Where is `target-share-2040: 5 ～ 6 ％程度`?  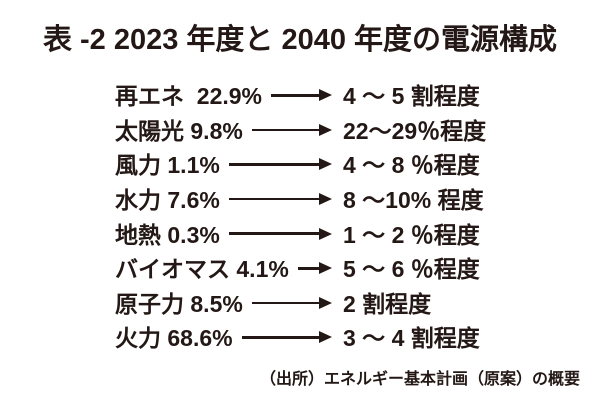 target-share-2040: 5 ～ 6 ％程度 is located at coordinates (411, 269).